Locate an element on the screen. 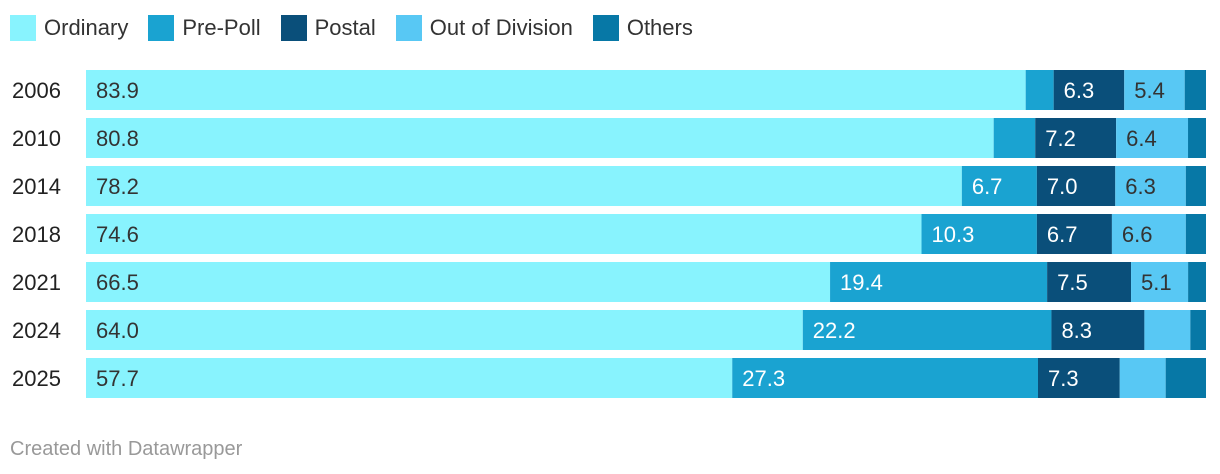 This screenshot has height=474, width=1220. data-label: 19.4 is located at coordinates (861, 282).